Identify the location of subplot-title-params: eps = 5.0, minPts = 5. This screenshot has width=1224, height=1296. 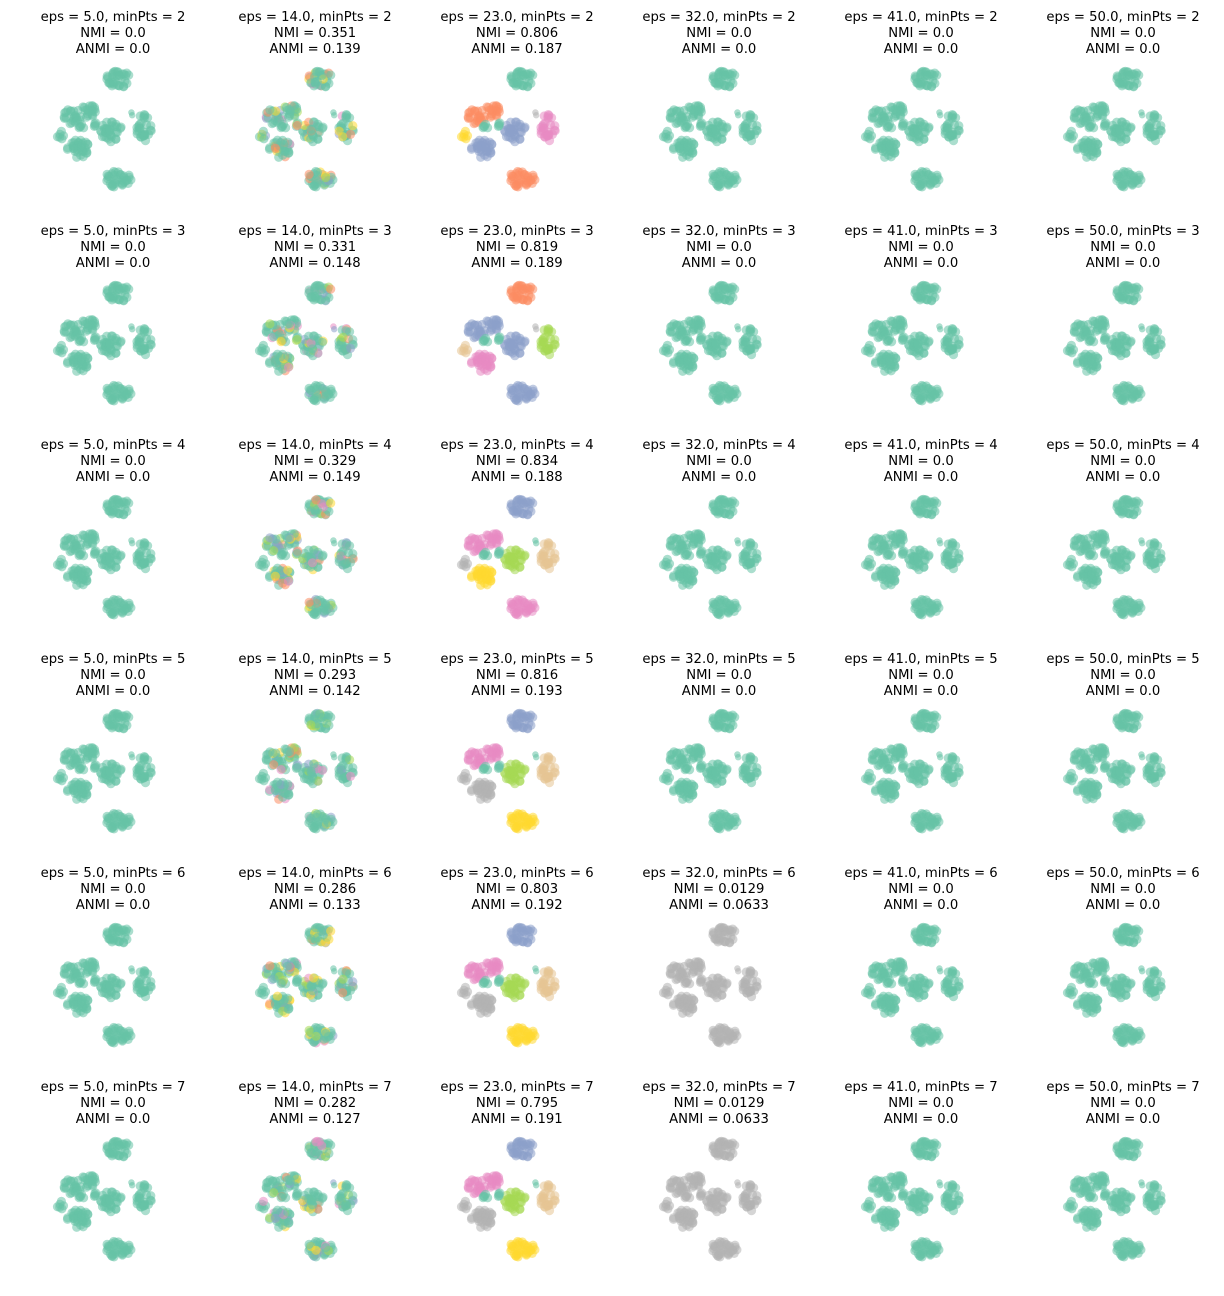
(113, 659).